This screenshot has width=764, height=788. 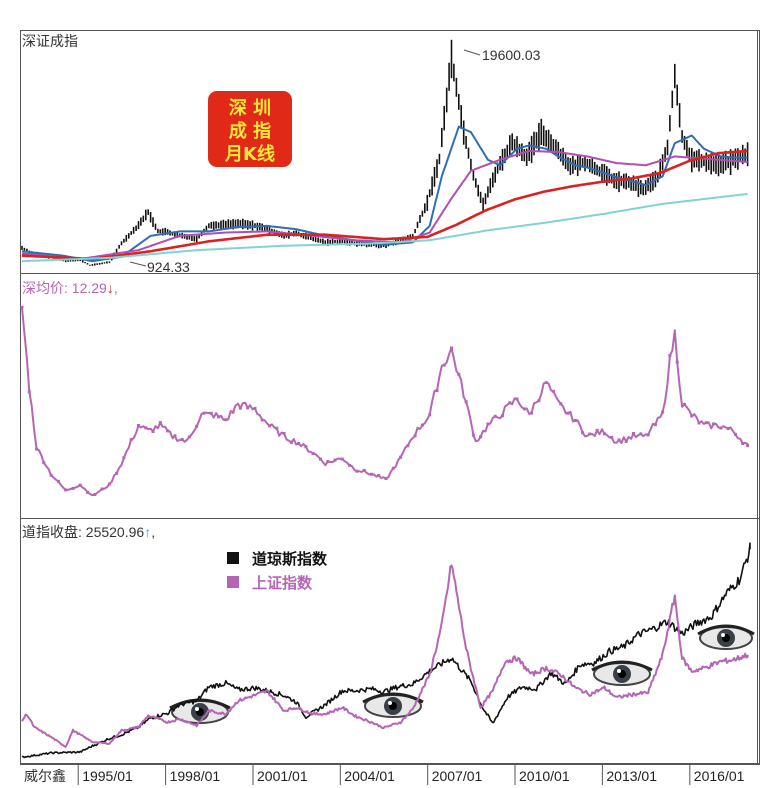 I want to click on panel3-value-suffix: ,, so click(x=153, y=532).